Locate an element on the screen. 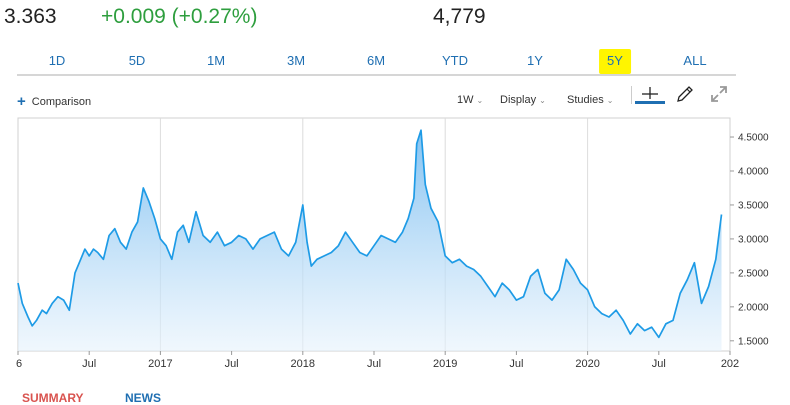 The width and height of the screenshot is (790, 405). interval-dropdown: 1W ⌄ is located at coordinates (470, 100).